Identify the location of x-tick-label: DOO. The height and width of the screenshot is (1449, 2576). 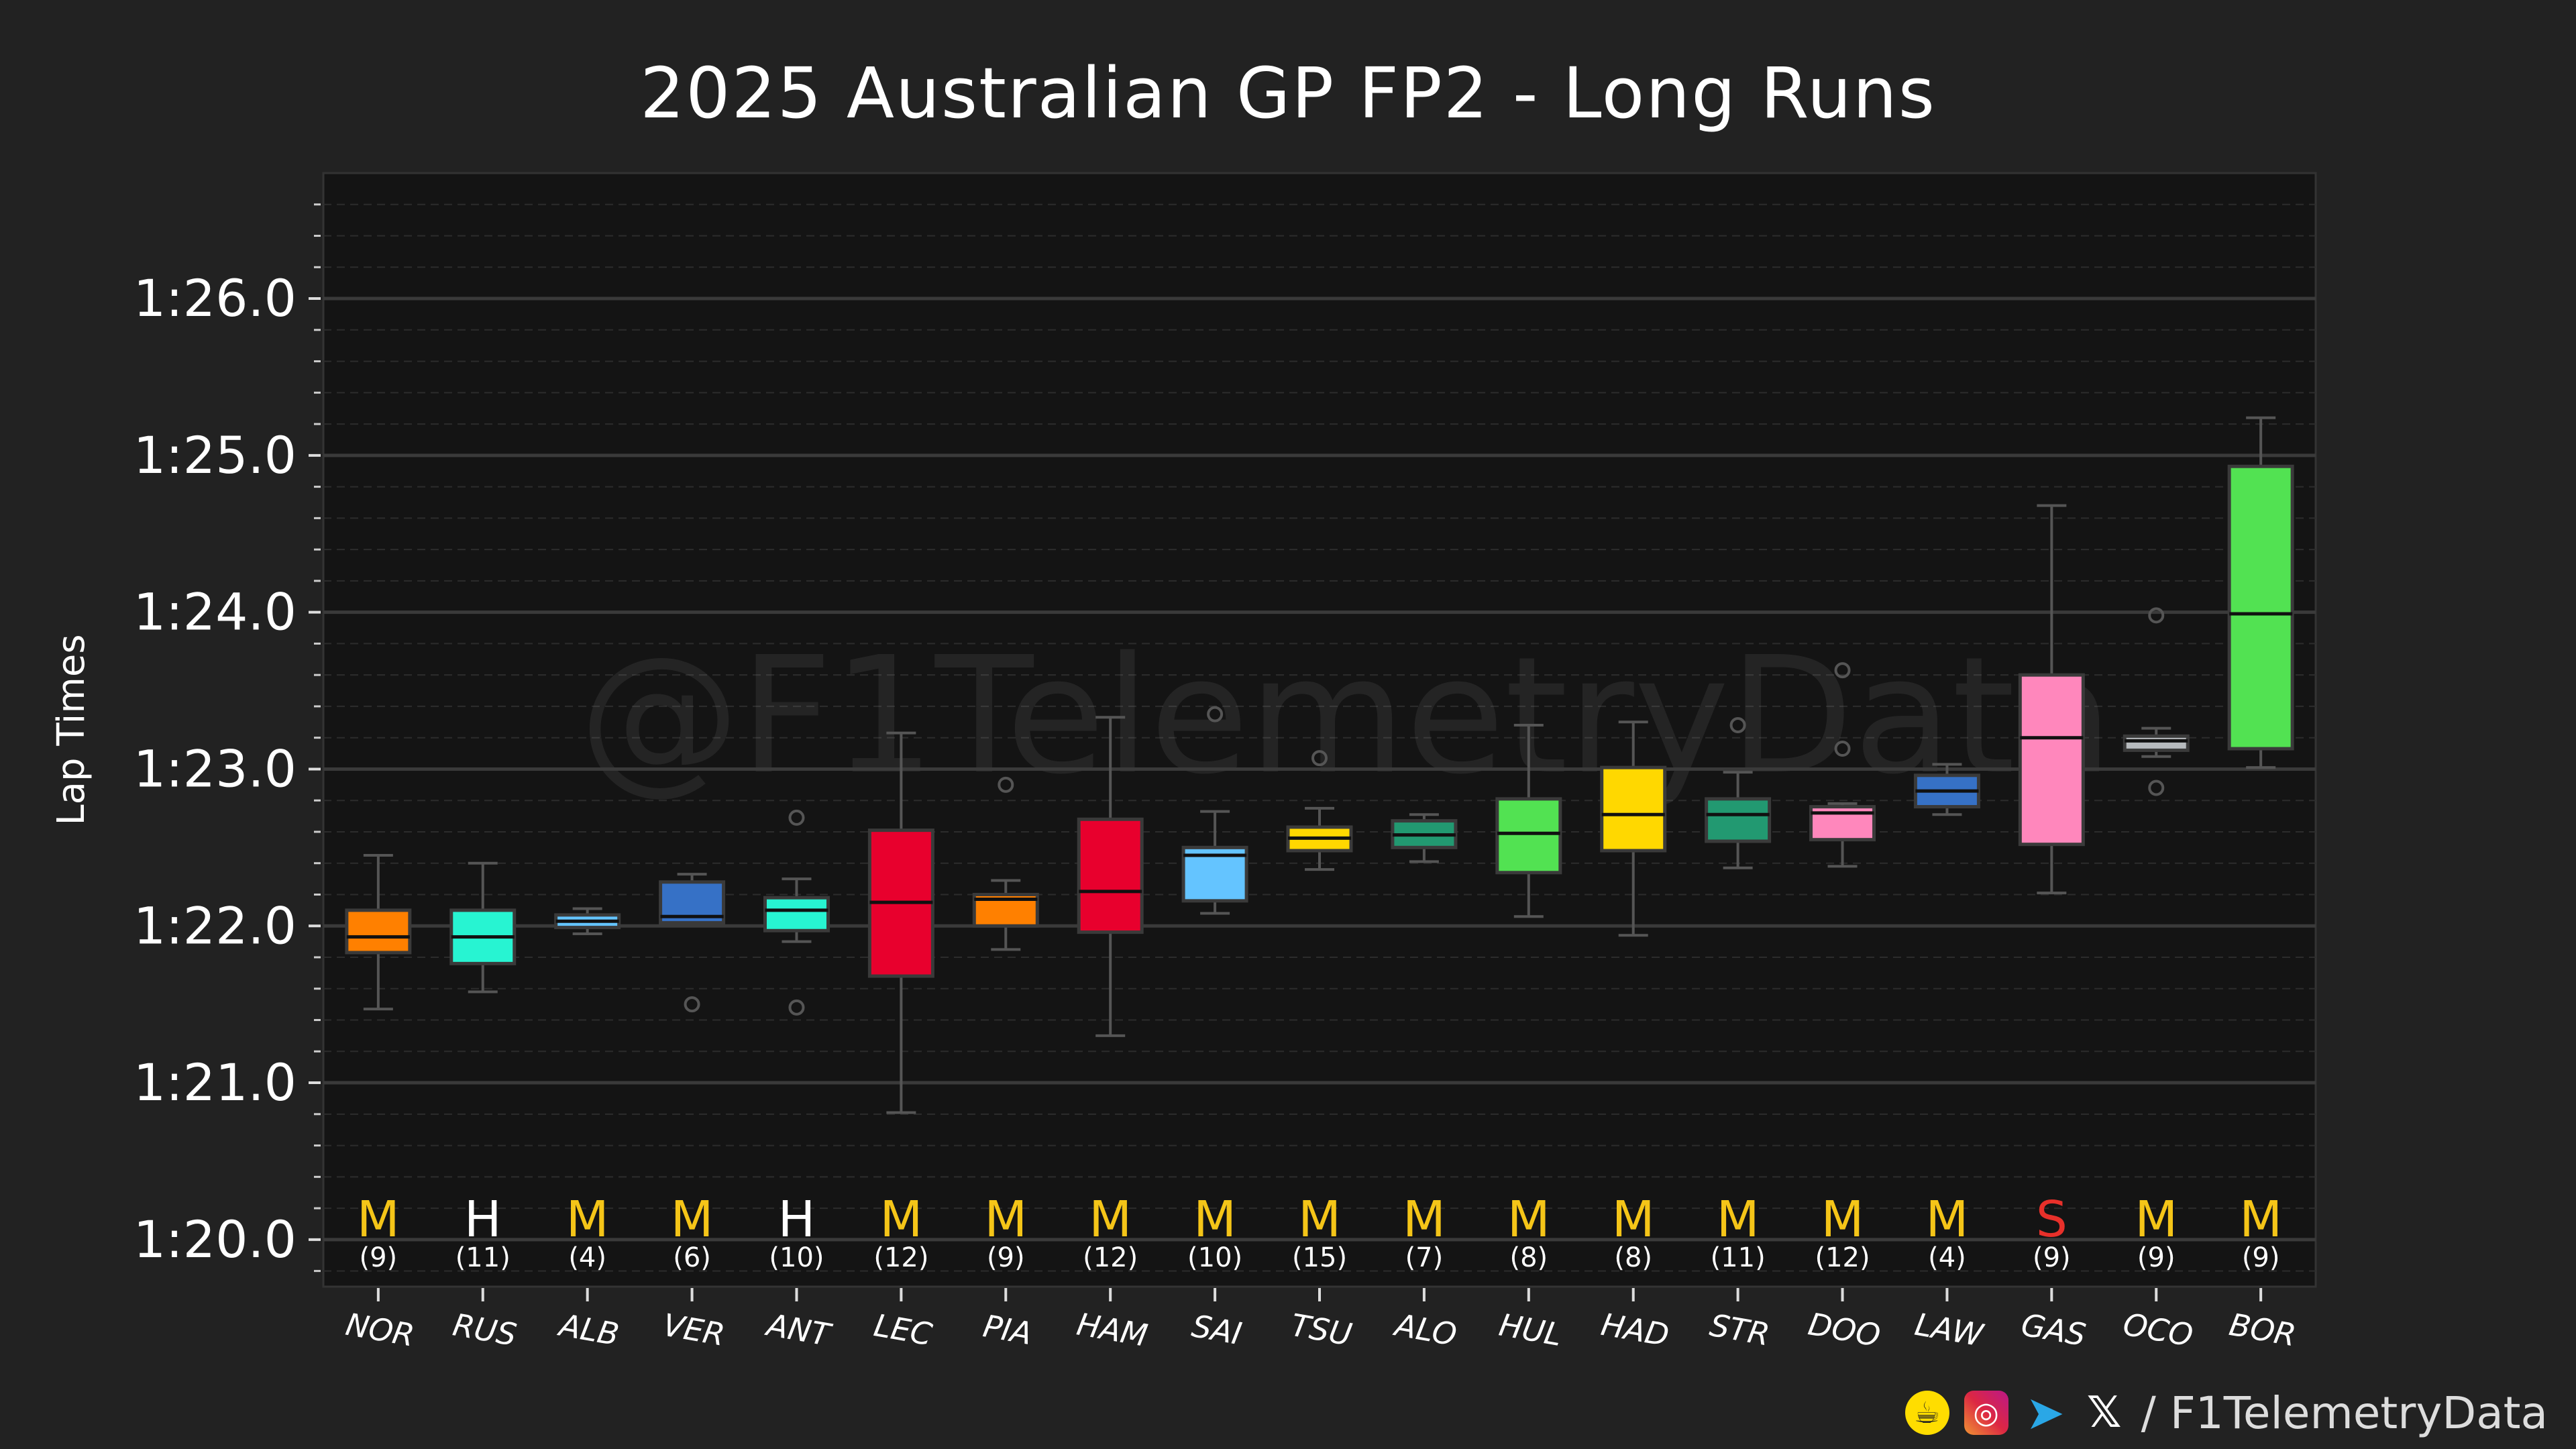
(1845, 1329).